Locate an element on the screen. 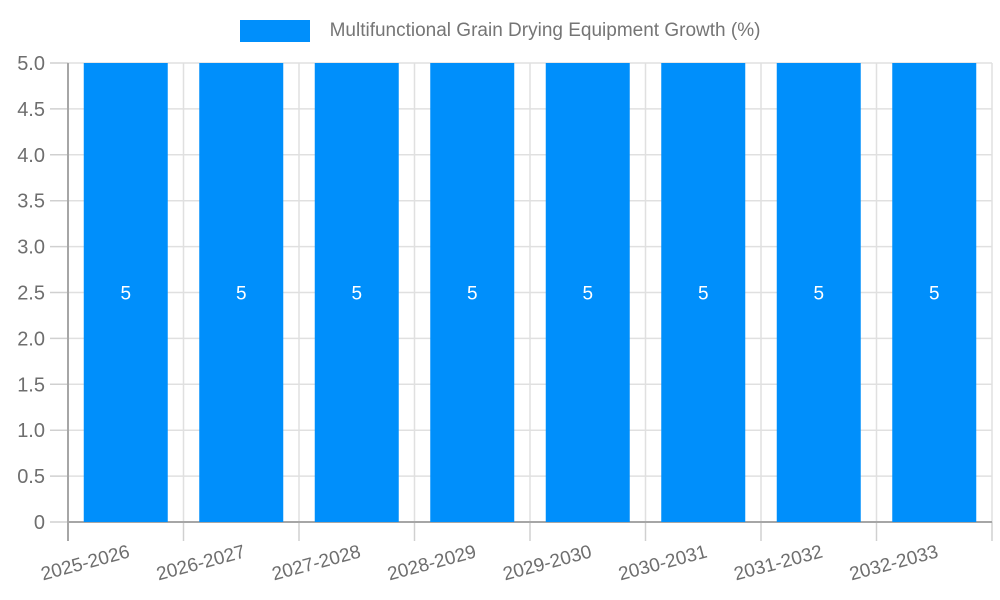 The height and width of the screenshot is (600, 1000). y-axis-label: 4.0 is located at coordinates (31, 156).